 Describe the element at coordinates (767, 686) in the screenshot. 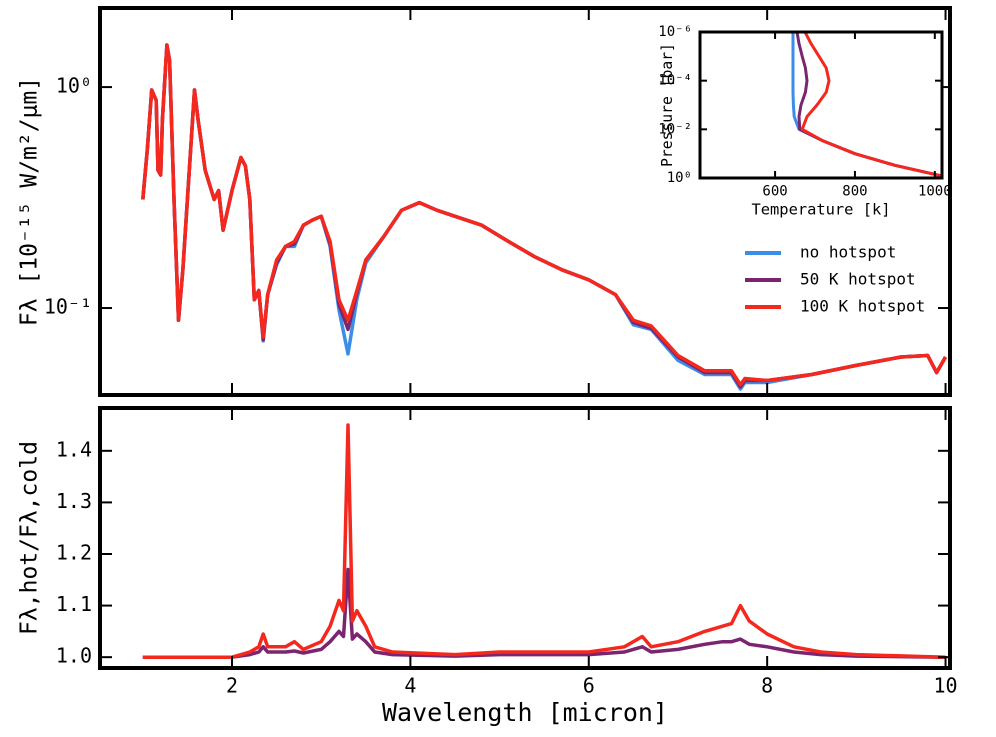

I see `x-tick-label: 8` at that location.